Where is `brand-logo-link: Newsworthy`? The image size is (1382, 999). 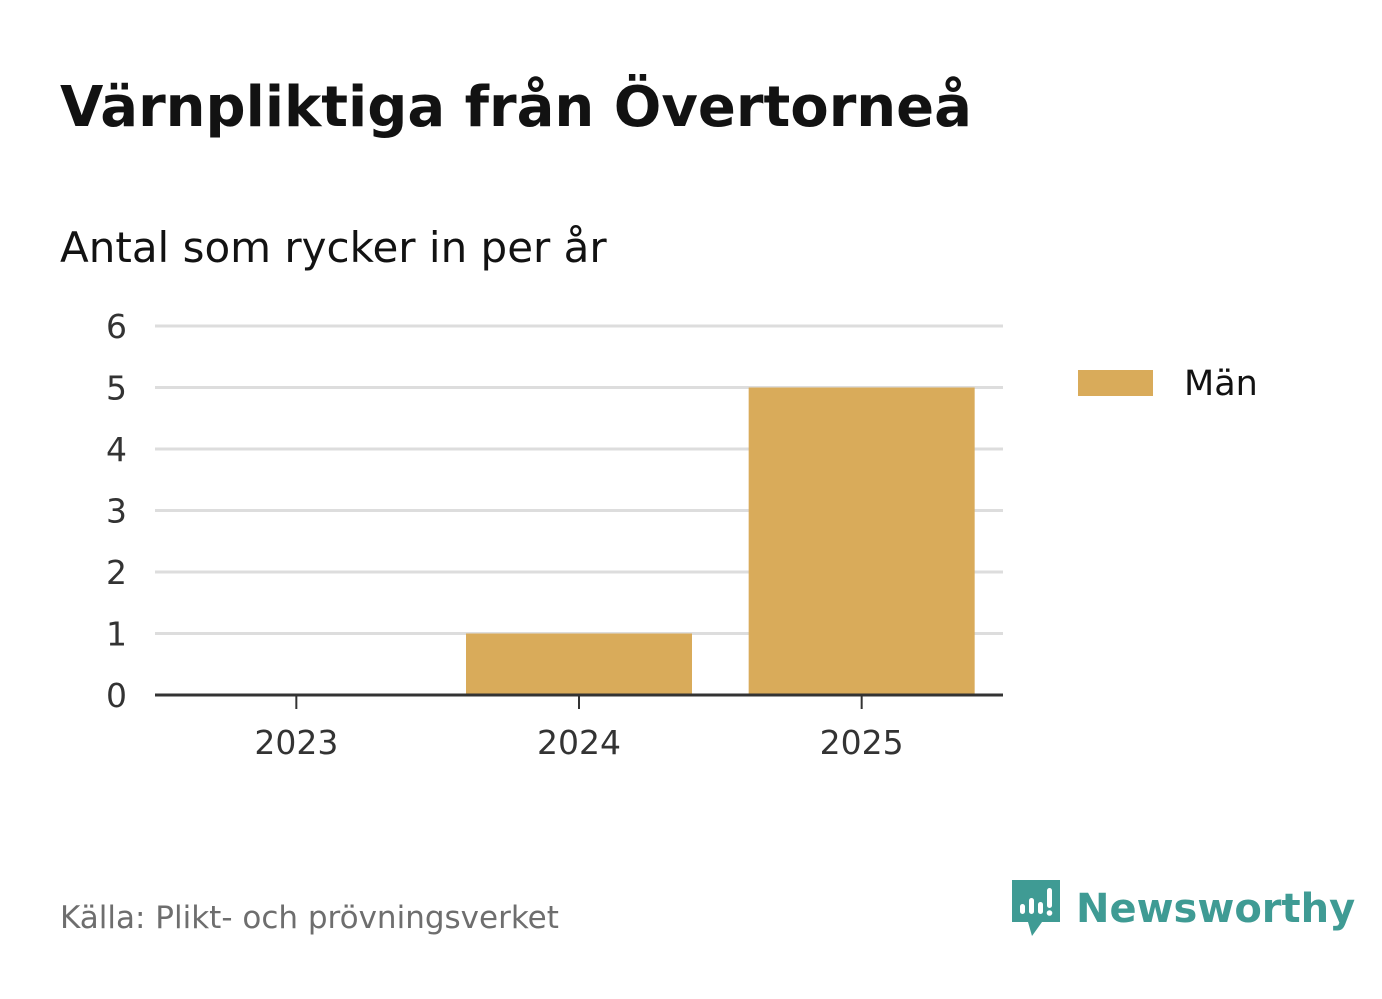
brand-logo-link: Newsworthy is located at coordinates (1182, 909).